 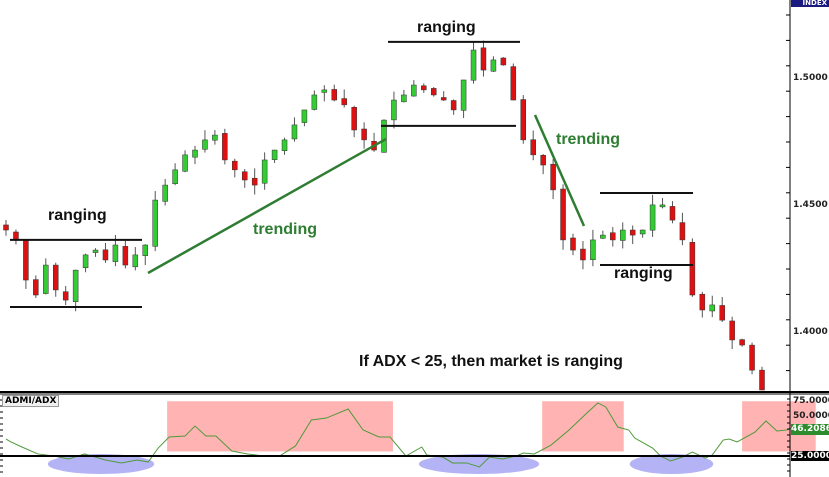 I want to click on adx-last-value: 46.2086, so click(x=810, y=429).